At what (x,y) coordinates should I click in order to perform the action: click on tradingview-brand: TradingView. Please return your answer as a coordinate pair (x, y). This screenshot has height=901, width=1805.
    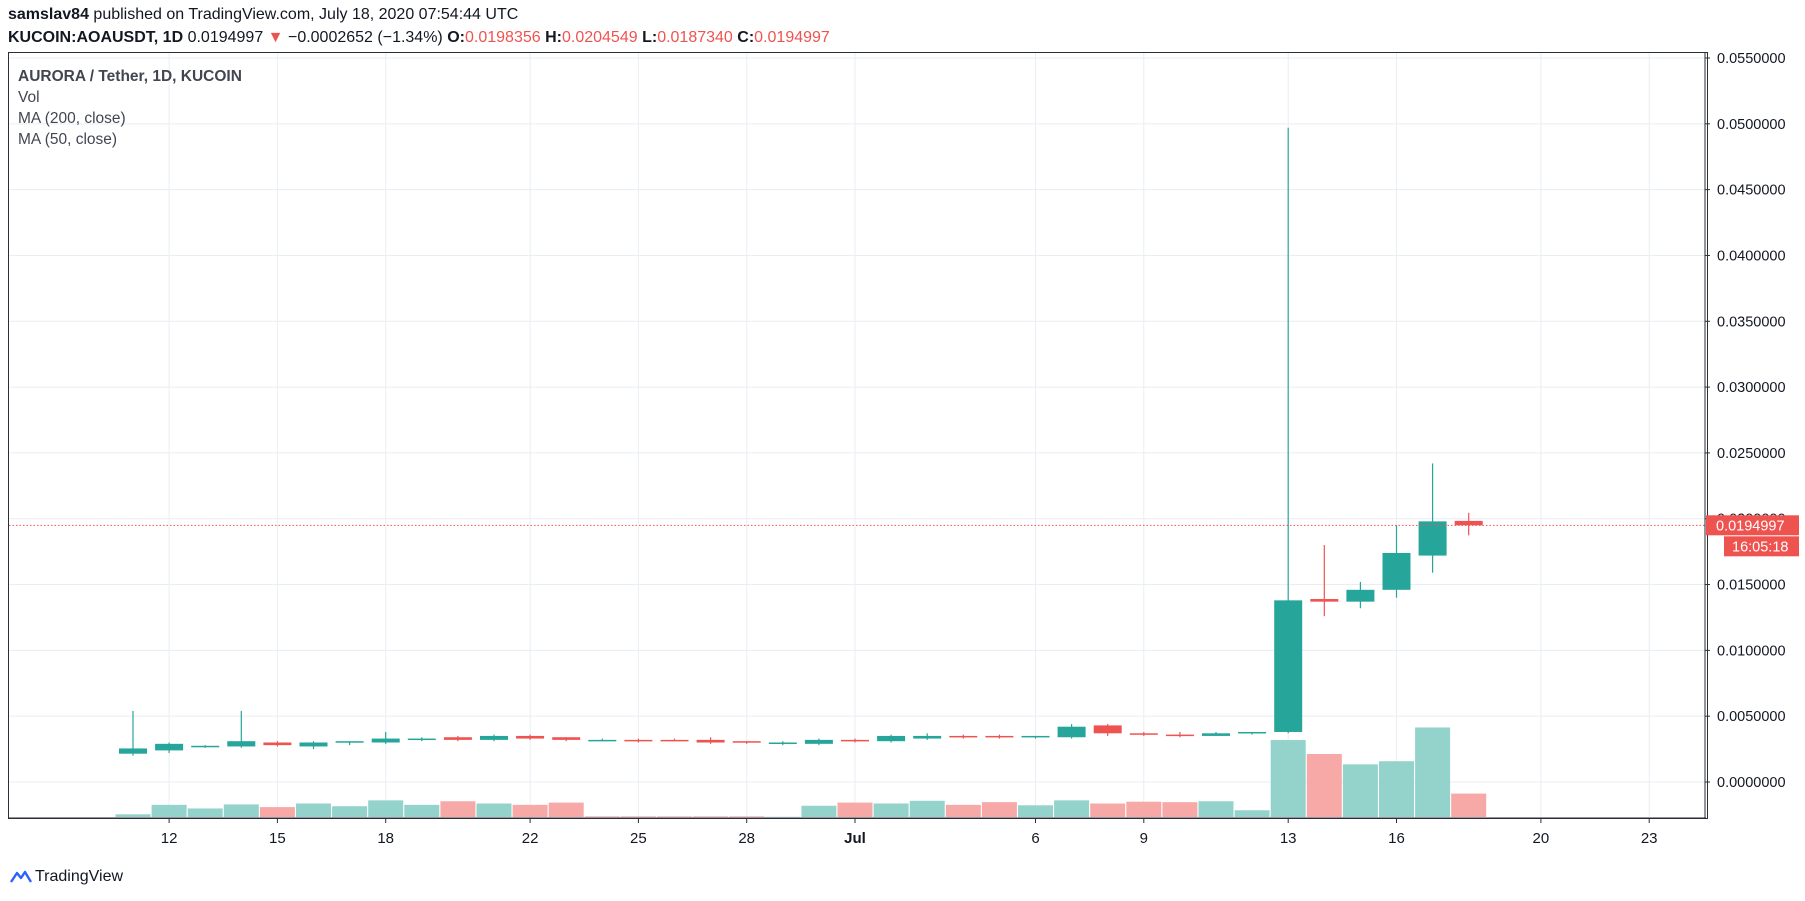
    Looking at the image, I should click on (79, 876).